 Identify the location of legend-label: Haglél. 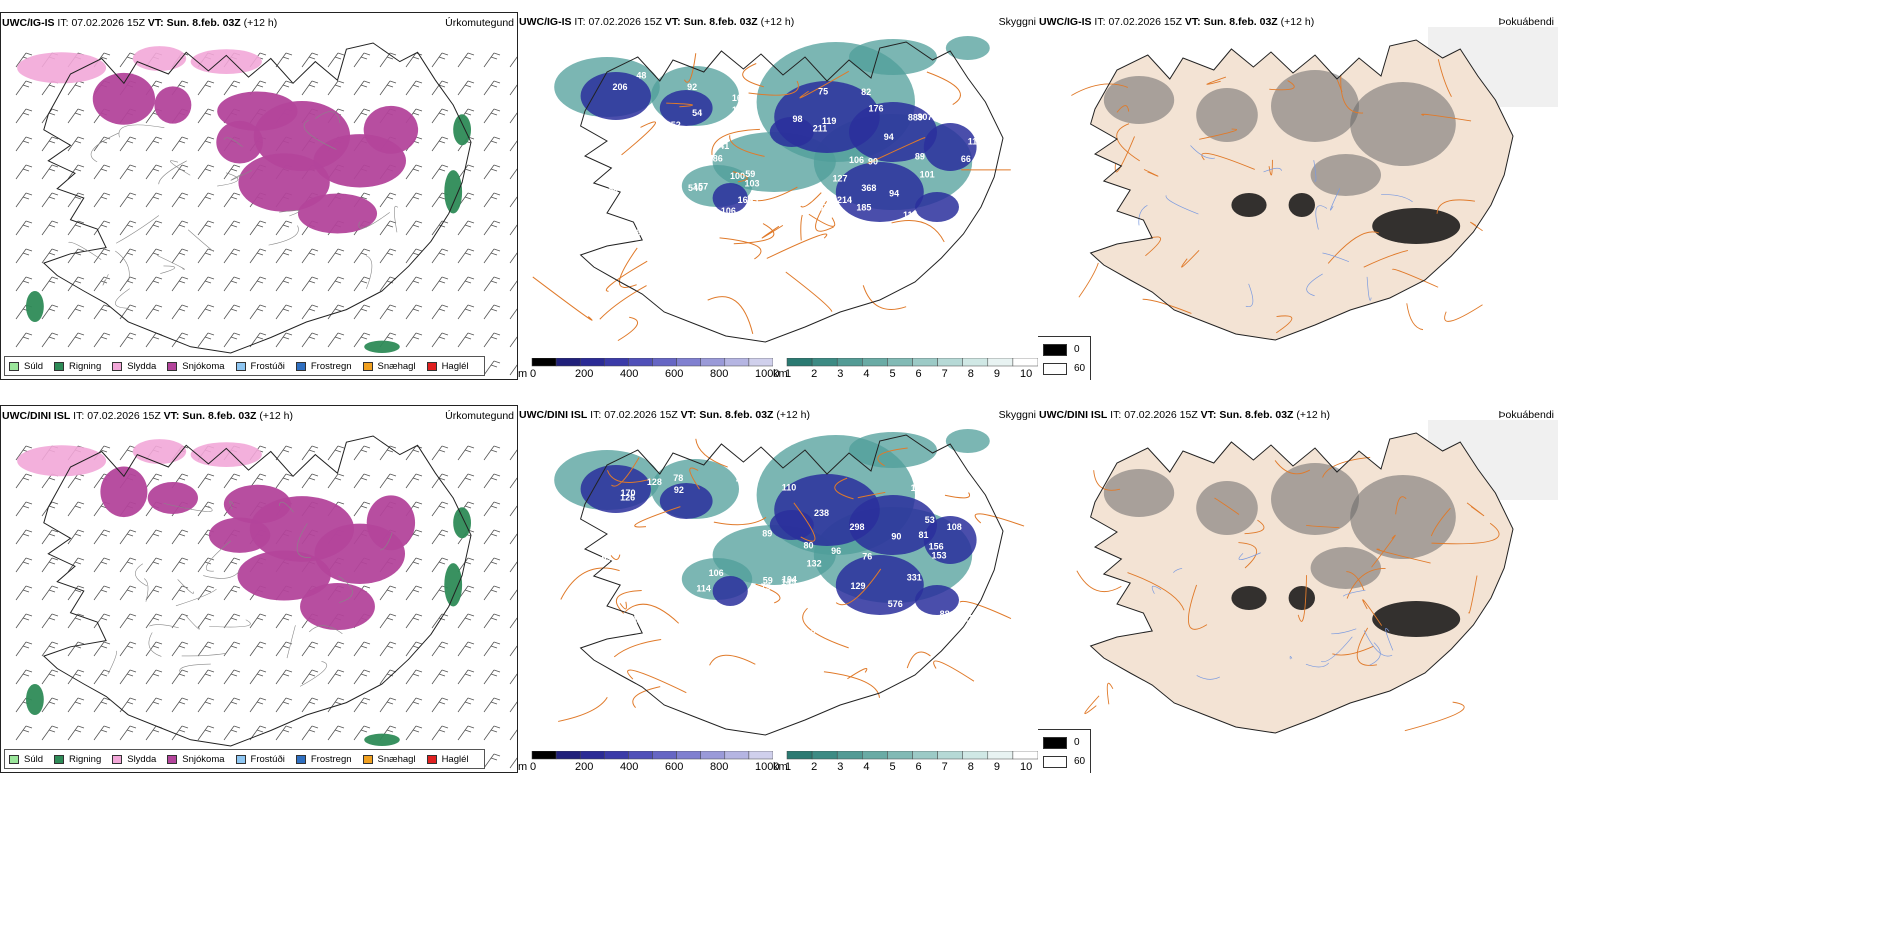
(455, 366).